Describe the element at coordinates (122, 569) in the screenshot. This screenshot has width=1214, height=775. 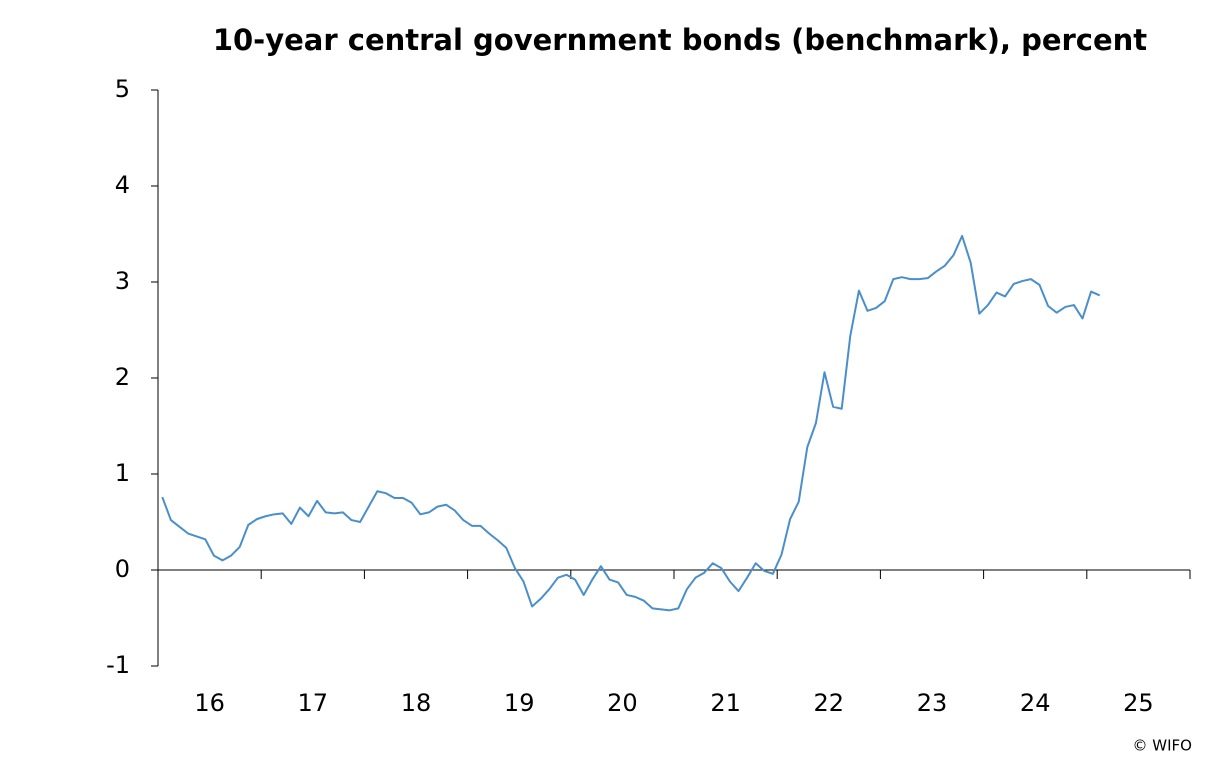
I see `y-tick-label: 0` at that location.